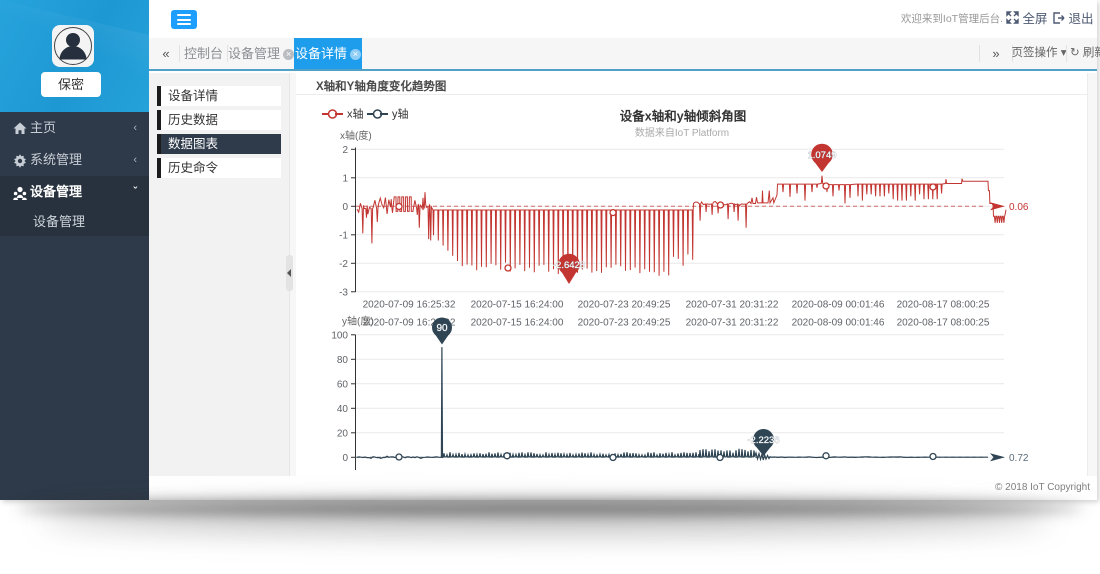 The height and width of the screenshot is (574, 1100). I want to click on svg-text: 2, so click(345, 150).